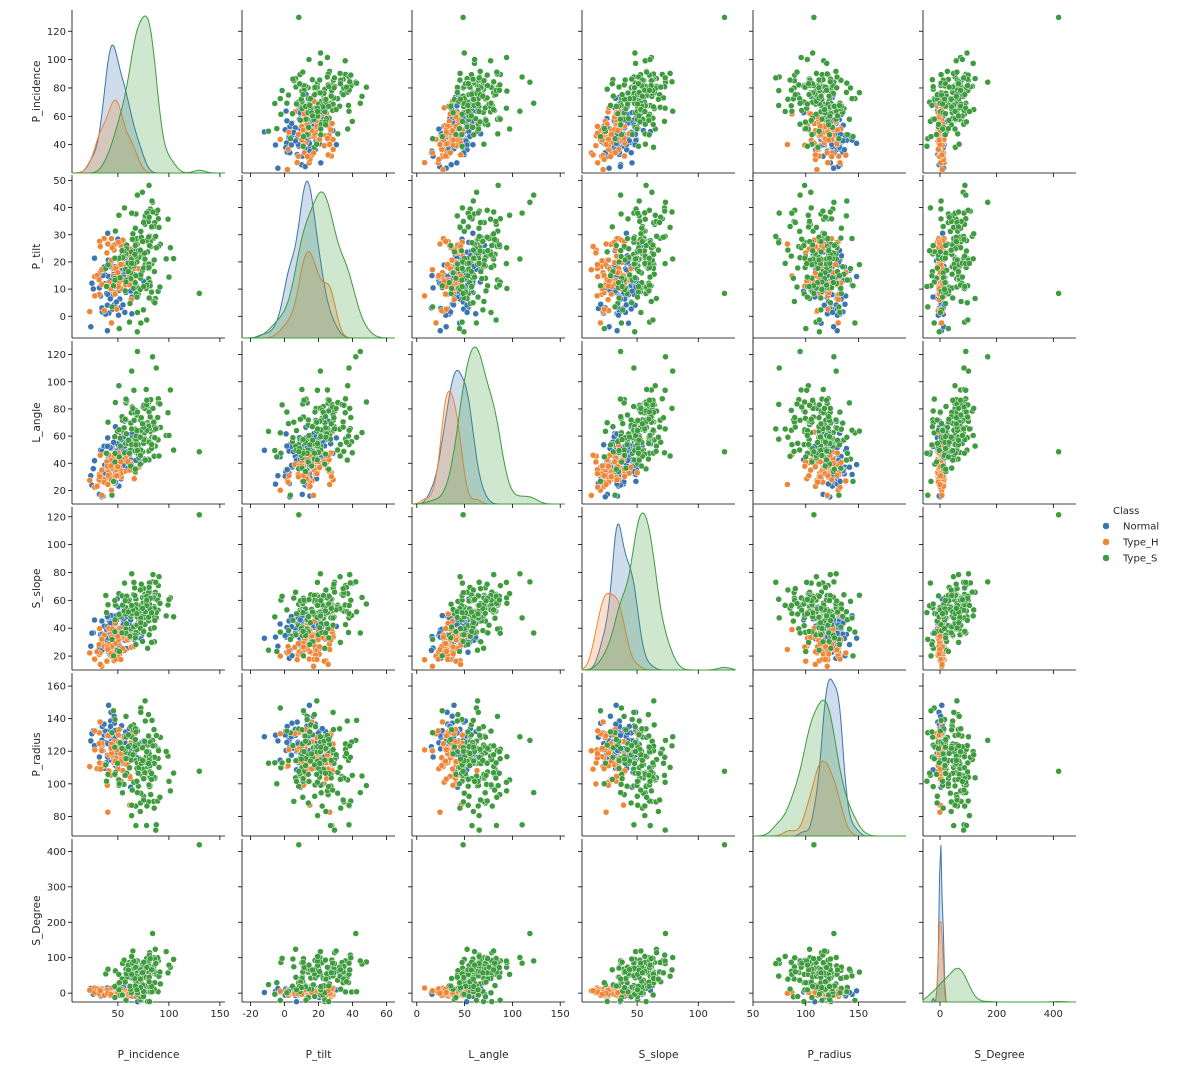 The height and width of the screenshot is (1082, 1188). What do you see at coordinates (656, 93) in the screenshot?
I see `panel-P_incidence-vs-S_slope` at bounding box center [656, 93].